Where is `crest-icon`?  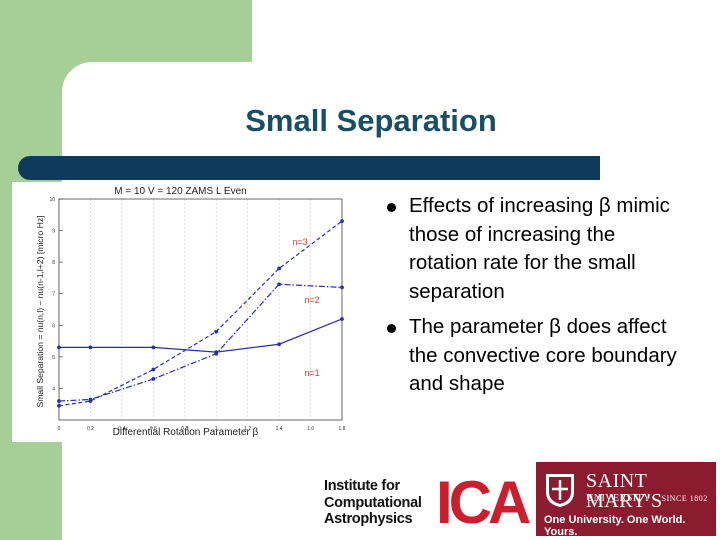 crest-icon is located at coordinates (560, 490).